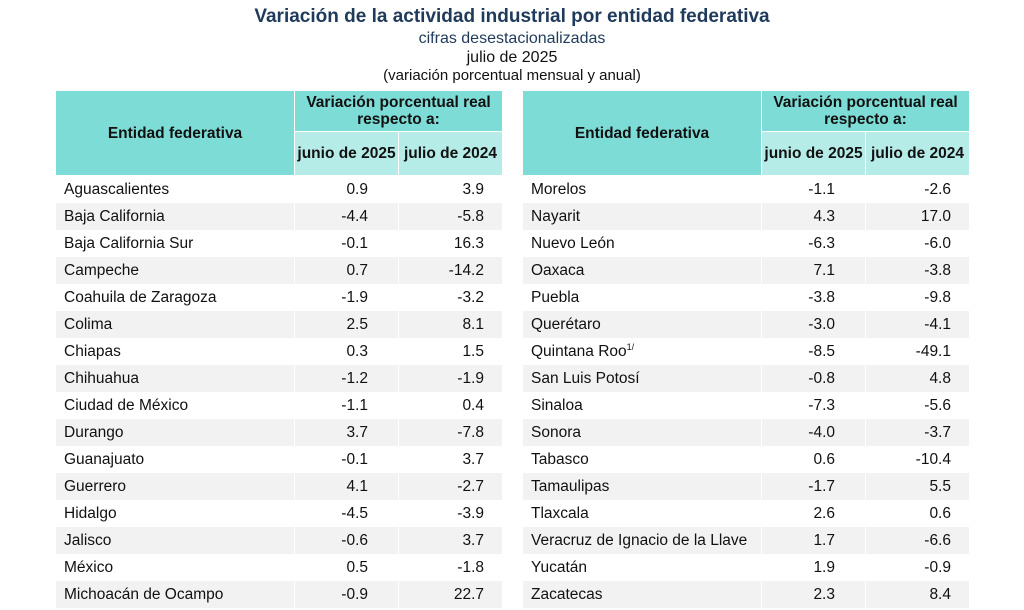  I want to click on monthly-variation: -0.1, so click(346, 243).